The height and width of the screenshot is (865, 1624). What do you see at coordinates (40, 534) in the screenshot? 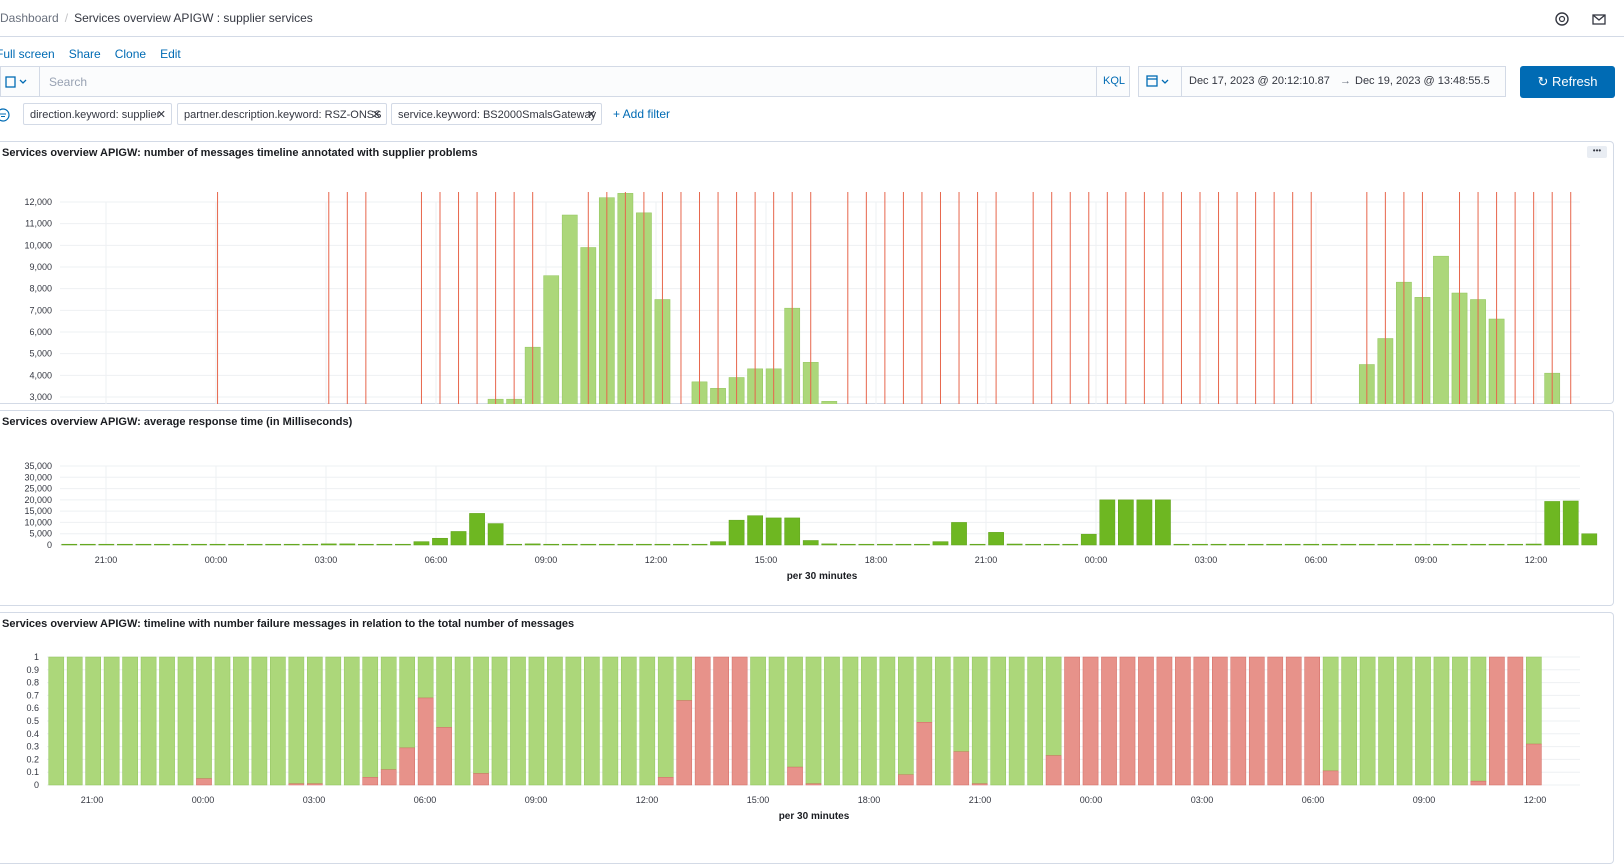
I see `y-tick-label: 5,000` at bounding box center [40, 534].